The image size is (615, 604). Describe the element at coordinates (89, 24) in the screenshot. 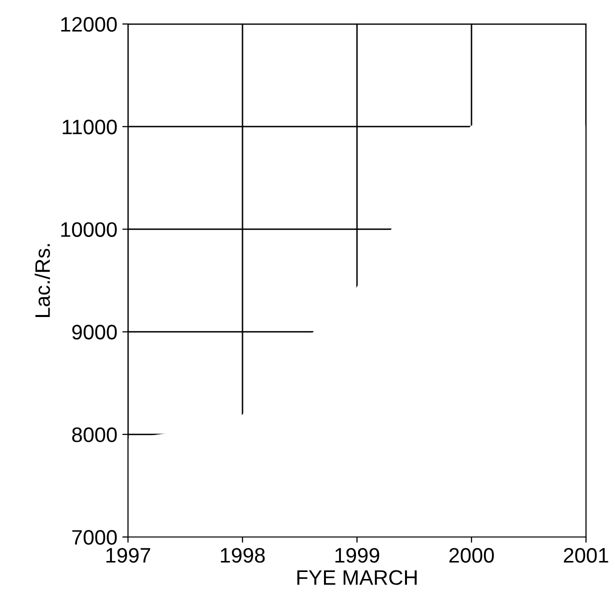

I see `y-tick-label: 12000` at that location.